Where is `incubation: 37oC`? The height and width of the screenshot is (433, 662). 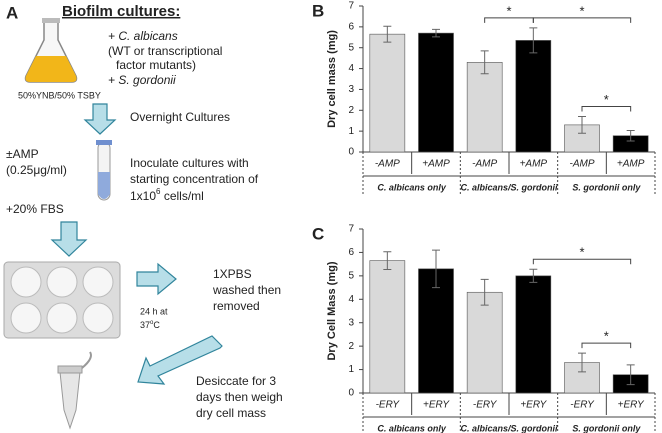
incubation: 37oC is located at coordinates (150, 325).